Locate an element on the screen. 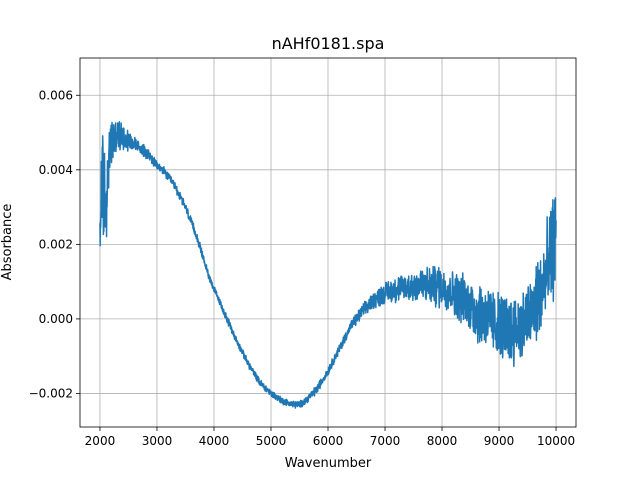  y-tick-label: 0.004 is located at coordinates (56, 170).